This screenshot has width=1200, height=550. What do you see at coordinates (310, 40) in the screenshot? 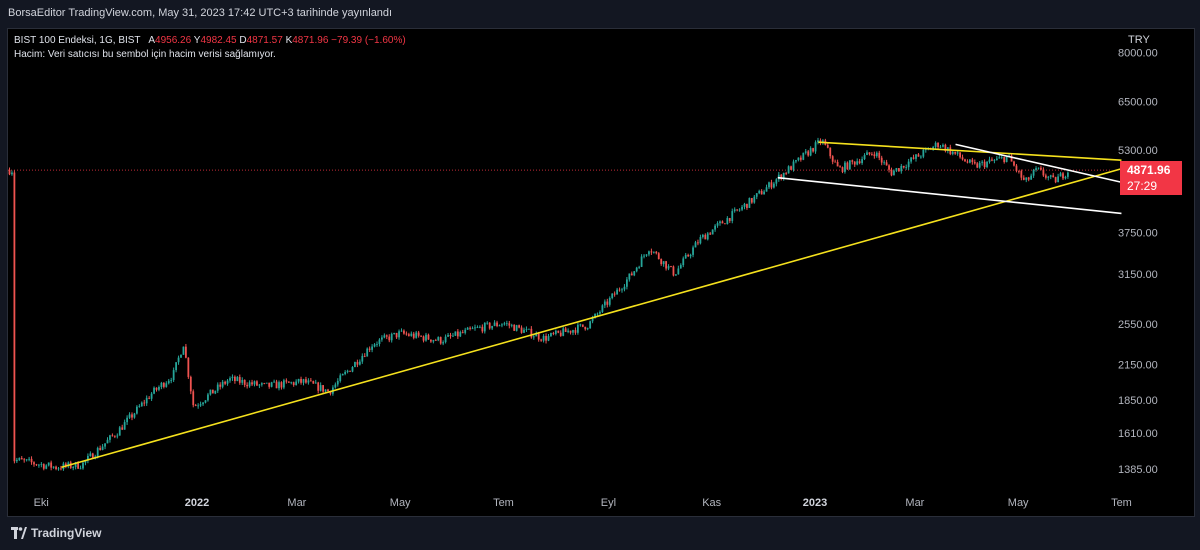
I see `close-value: 4871.96` at bounding box center [310, 40].